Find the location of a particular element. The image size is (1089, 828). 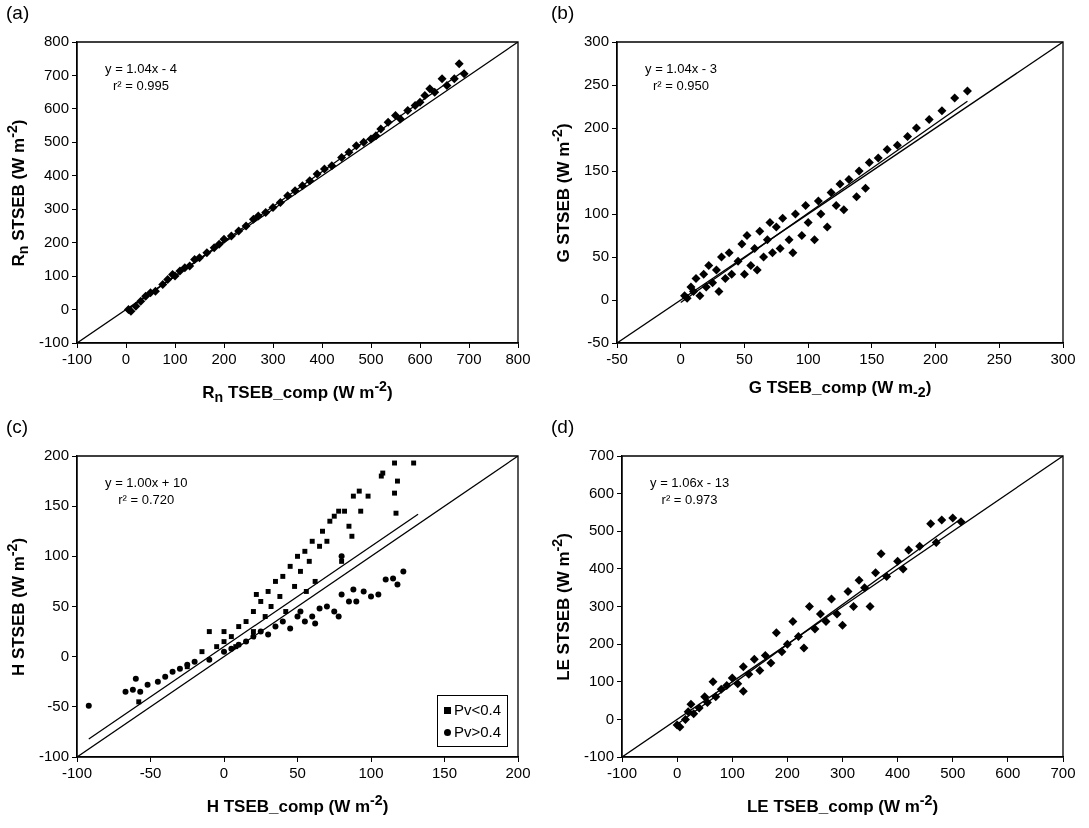

y-tick-label: 800 is located at coordinates (56, 41).